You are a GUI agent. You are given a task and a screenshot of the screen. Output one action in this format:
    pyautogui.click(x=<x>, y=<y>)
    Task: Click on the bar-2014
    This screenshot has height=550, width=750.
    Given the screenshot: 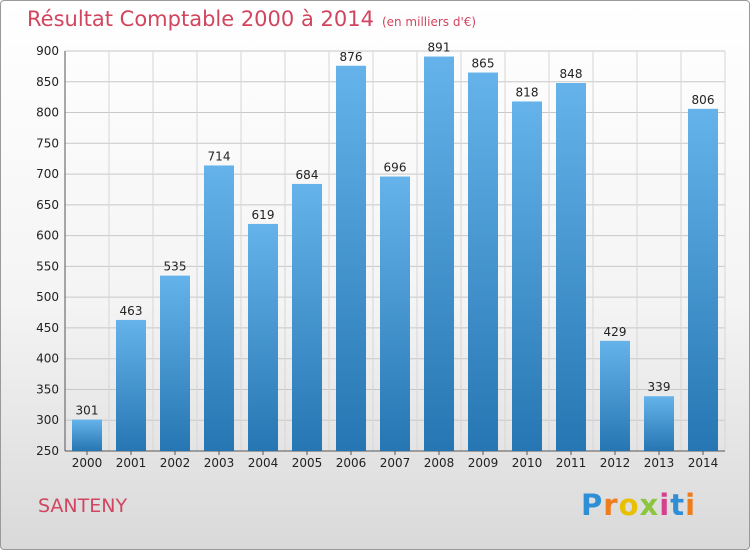 What is the action you would take?
    pyautogui.click(x=703, y=279)
    